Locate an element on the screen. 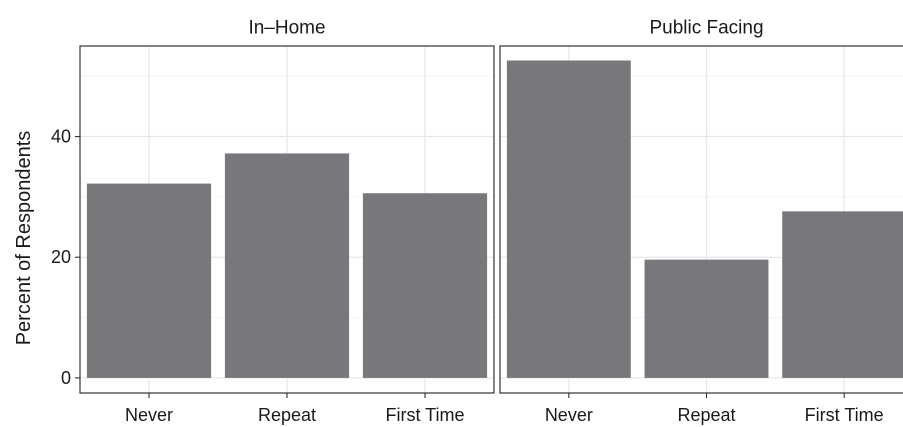 This screenshot has width=903, height=427. y-axis: 0 20 40 is located at coordinates (65, 257).